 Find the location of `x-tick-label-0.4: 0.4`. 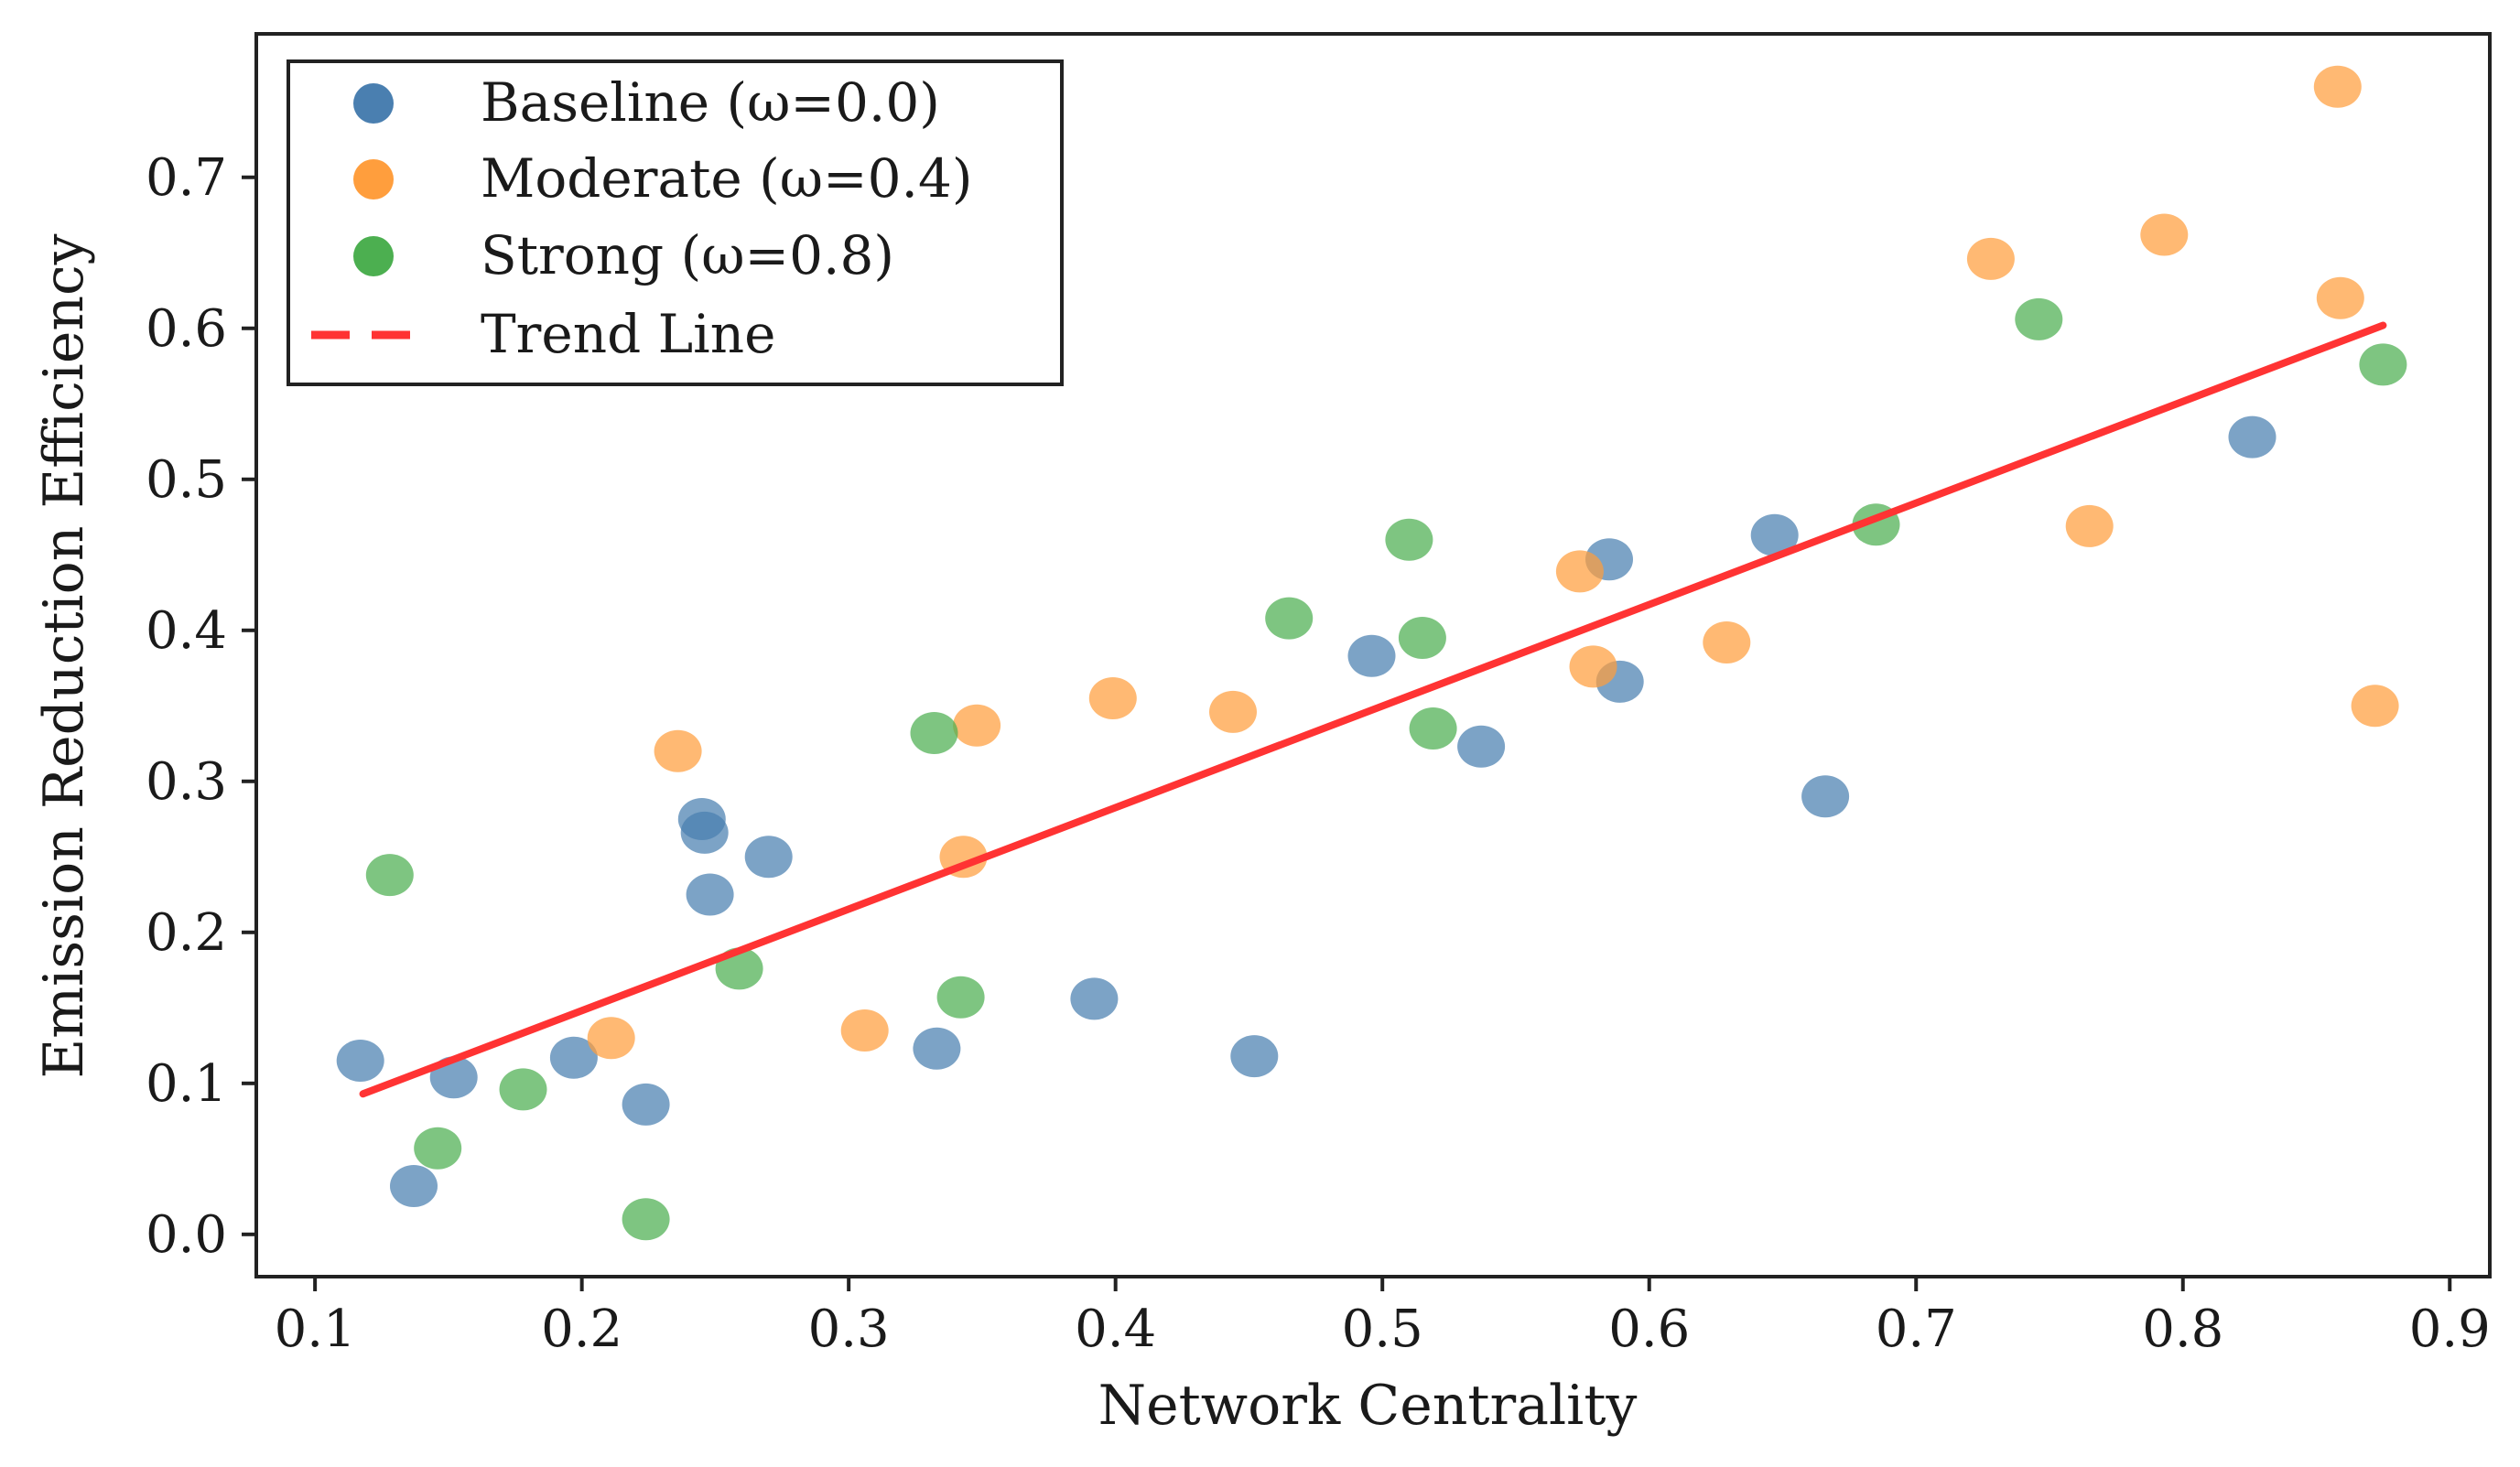

x-tick-label-0.4: 0.4 is located at coordinates (1115, 1329).